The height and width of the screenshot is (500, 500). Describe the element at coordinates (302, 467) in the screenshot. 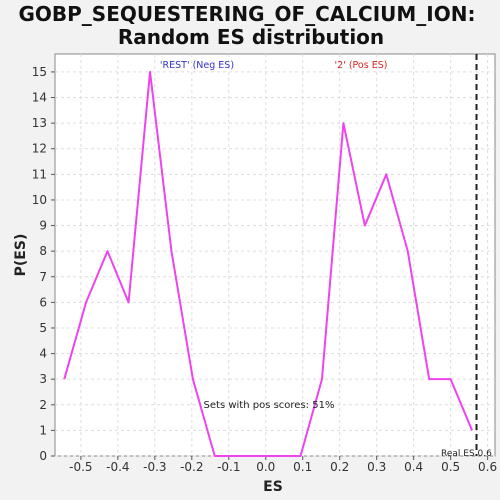

I see `x-tick-label: 0.1` at that location.